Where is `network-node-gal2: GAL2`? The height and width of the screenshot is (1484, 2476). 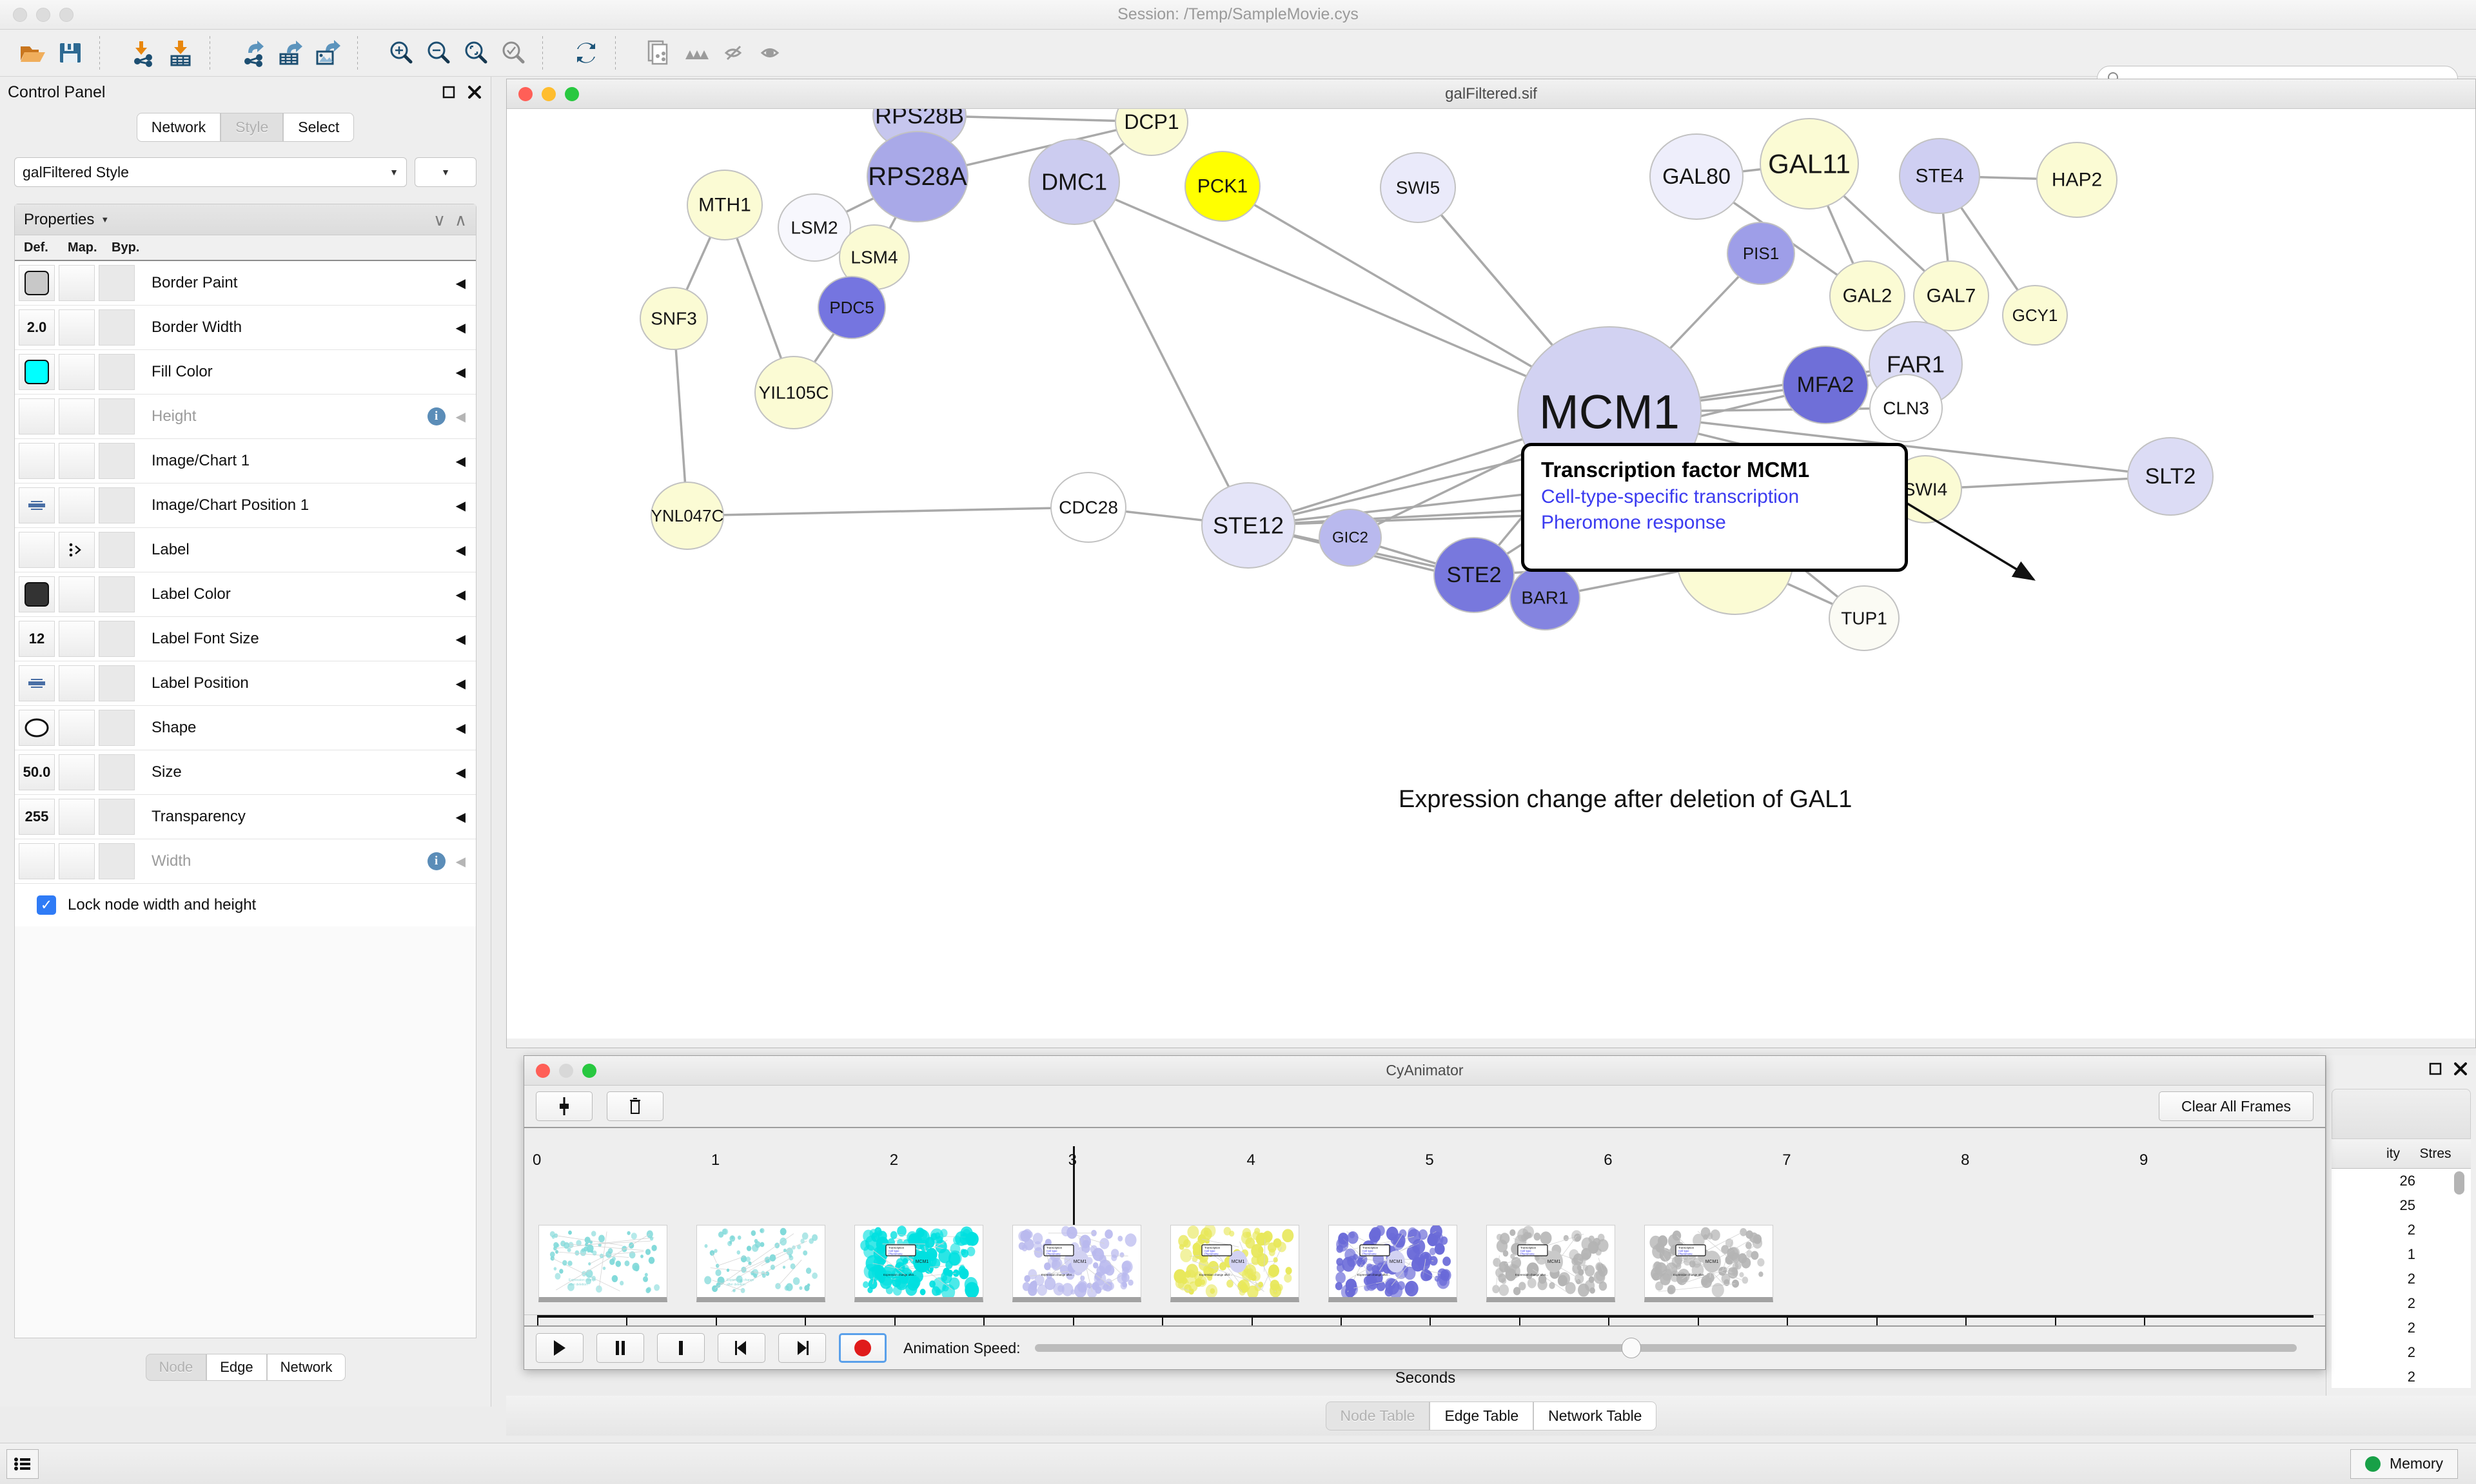
network-node-gal2: GAL2 is located at coordinates (1867, 295).